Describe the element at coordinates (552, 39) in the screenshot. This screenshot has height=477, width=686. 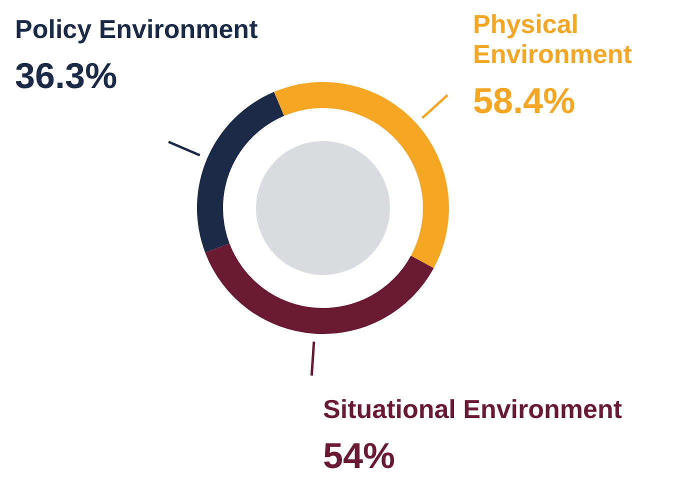
I see `slice-label: Physical Environment` at that location.